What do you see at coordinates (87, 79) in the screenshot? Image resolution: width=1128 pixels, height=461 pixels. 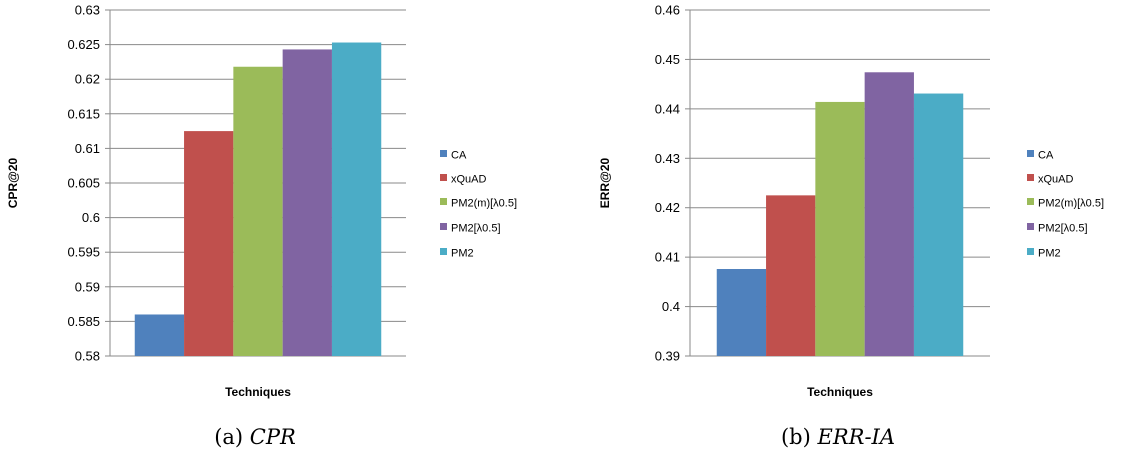 I see `y-tick-label: 0.62` at bounding box center [87, 79].